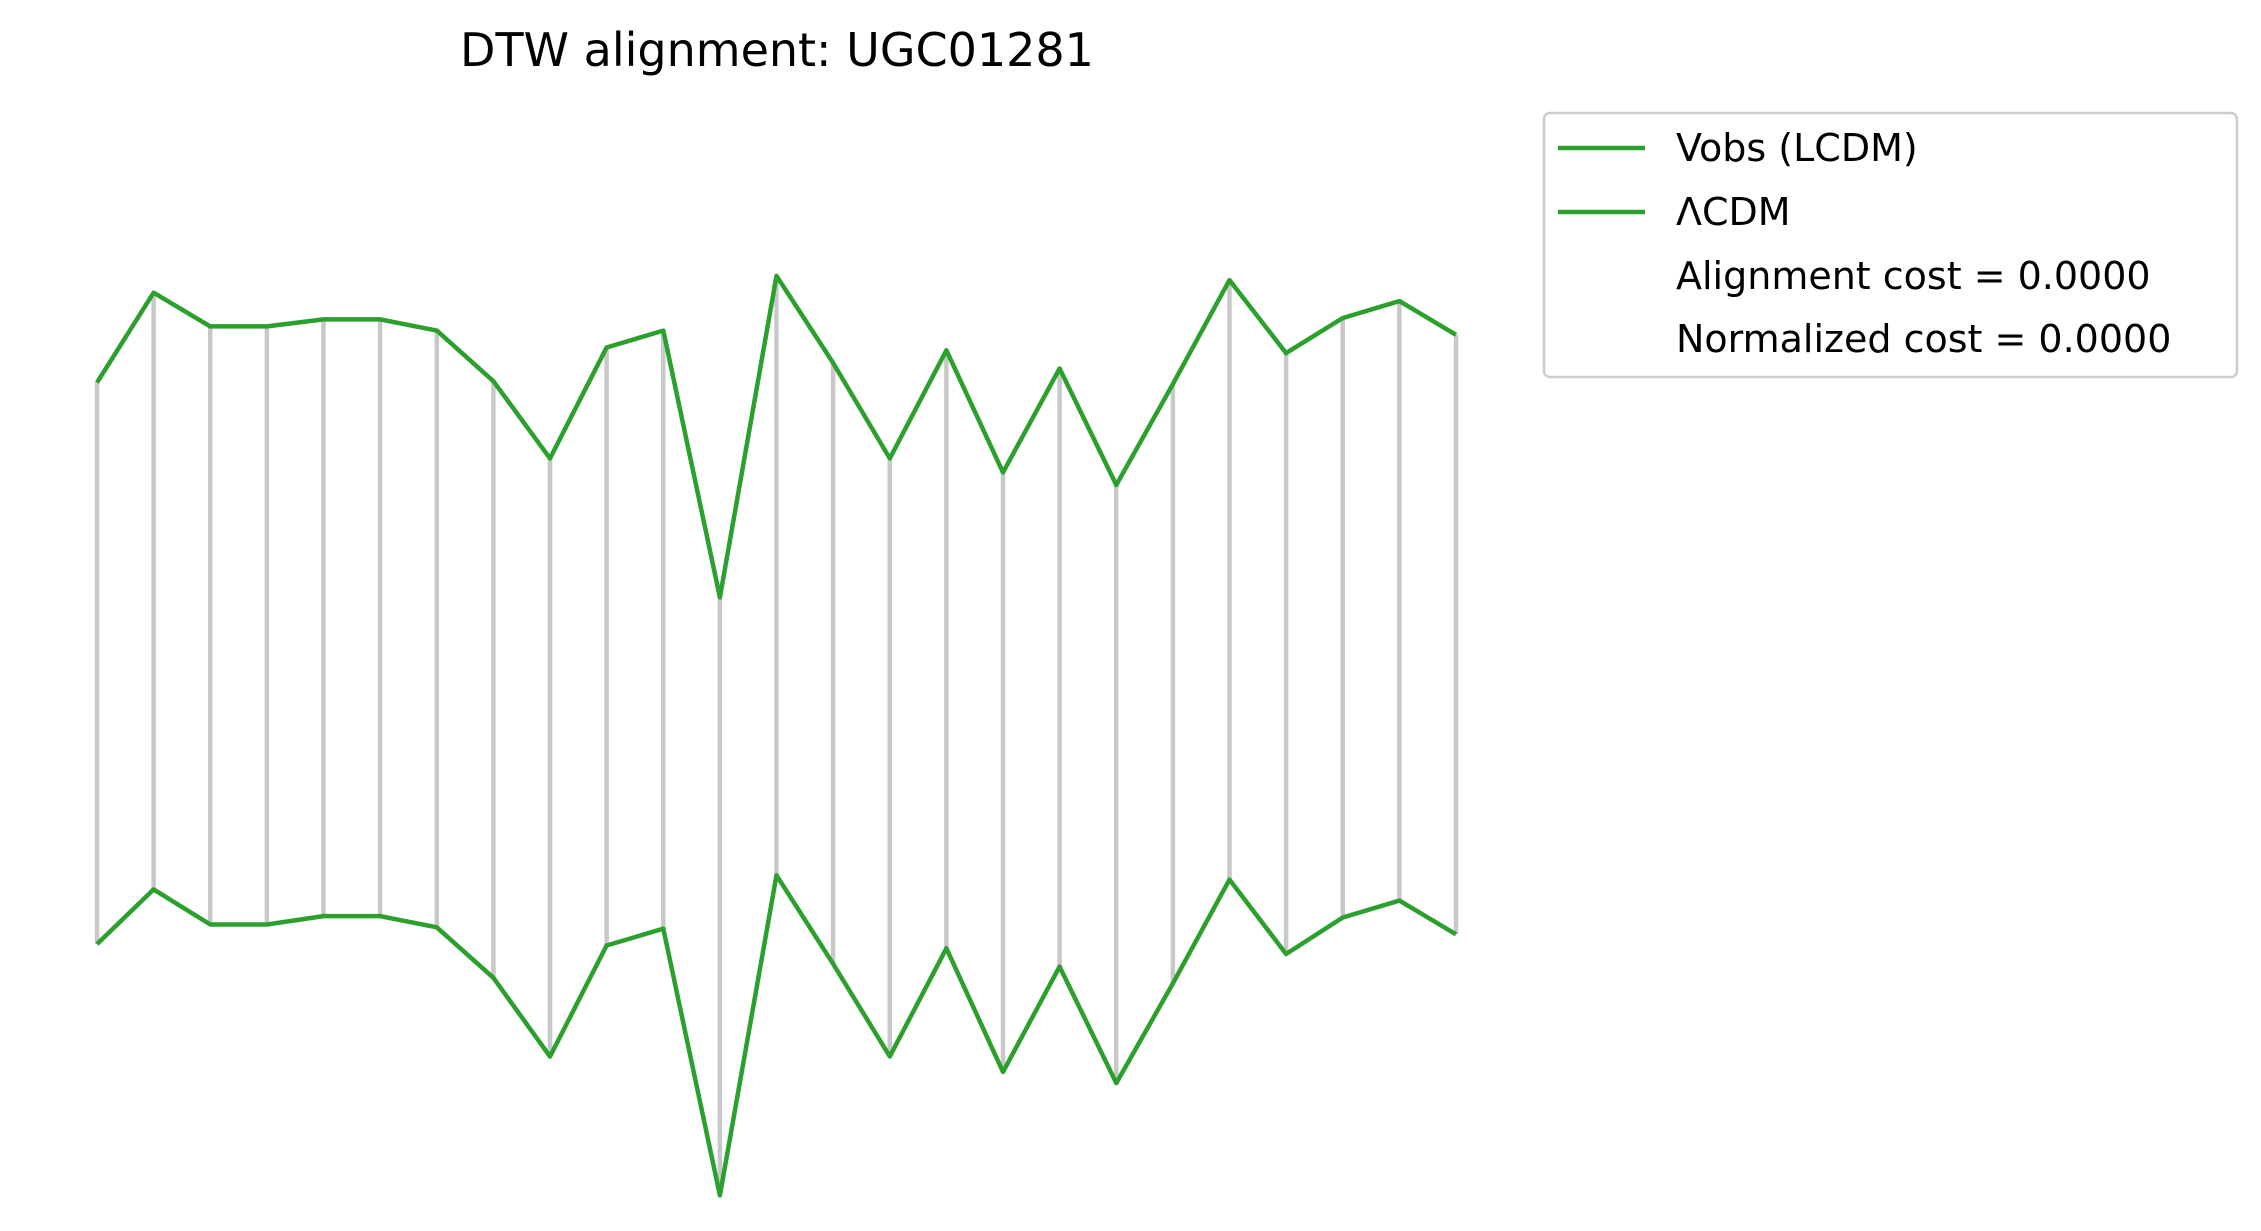  Describe the element at coordinates (1733, 212) in the screenshot. I see `legend-label-lcdm: ΛCDM` at that location.